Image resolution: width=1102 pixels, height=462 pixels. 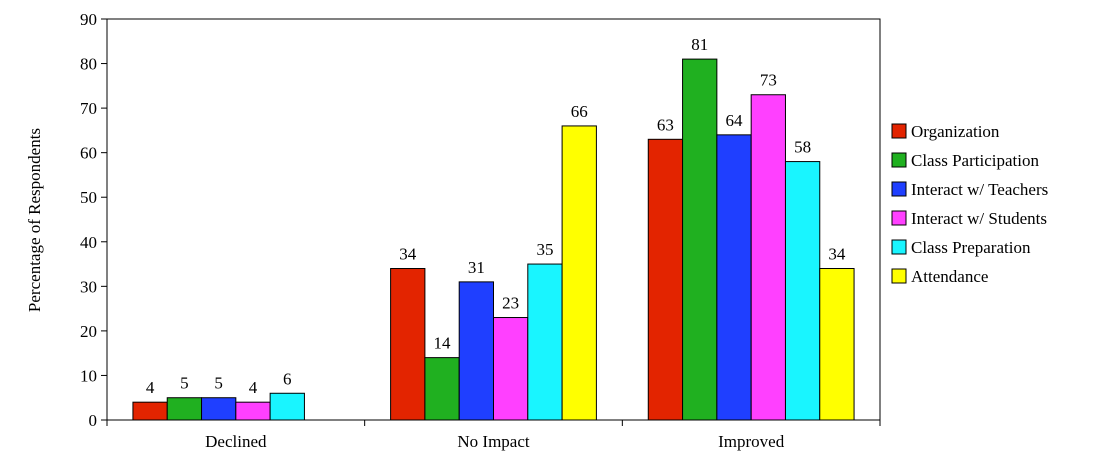 What do you see at coordinates (88, 286) in the screenshot?
I see `y-tick-label: 30` at bounding box center [88, 286].